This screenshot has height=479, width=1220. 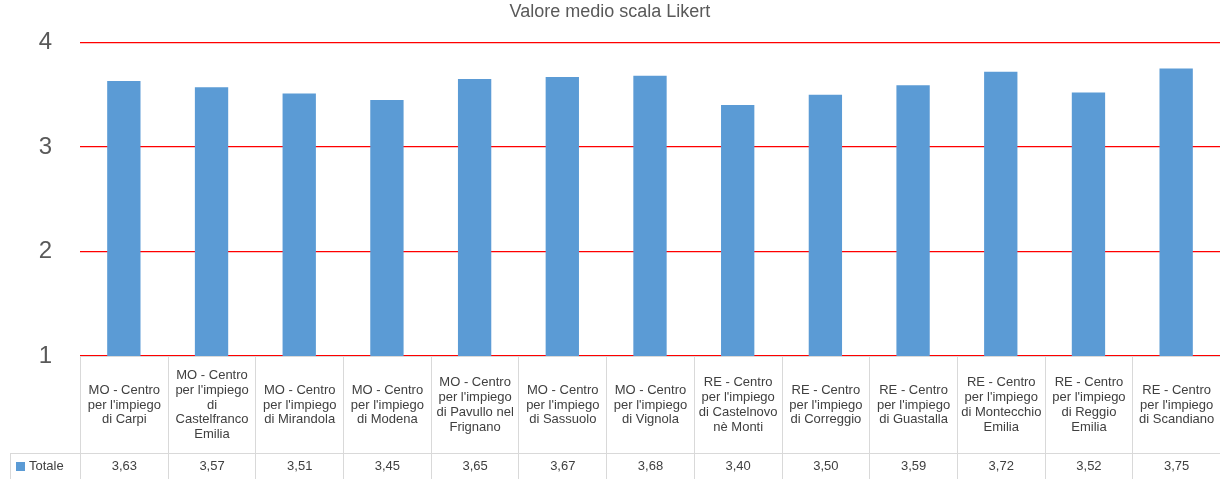 What do you see at coordinates (650, 404) in the screenshot?
I see `x-tick-label: MO - Centro per l'impiego di Vignola` at bounding box center [650, 404].